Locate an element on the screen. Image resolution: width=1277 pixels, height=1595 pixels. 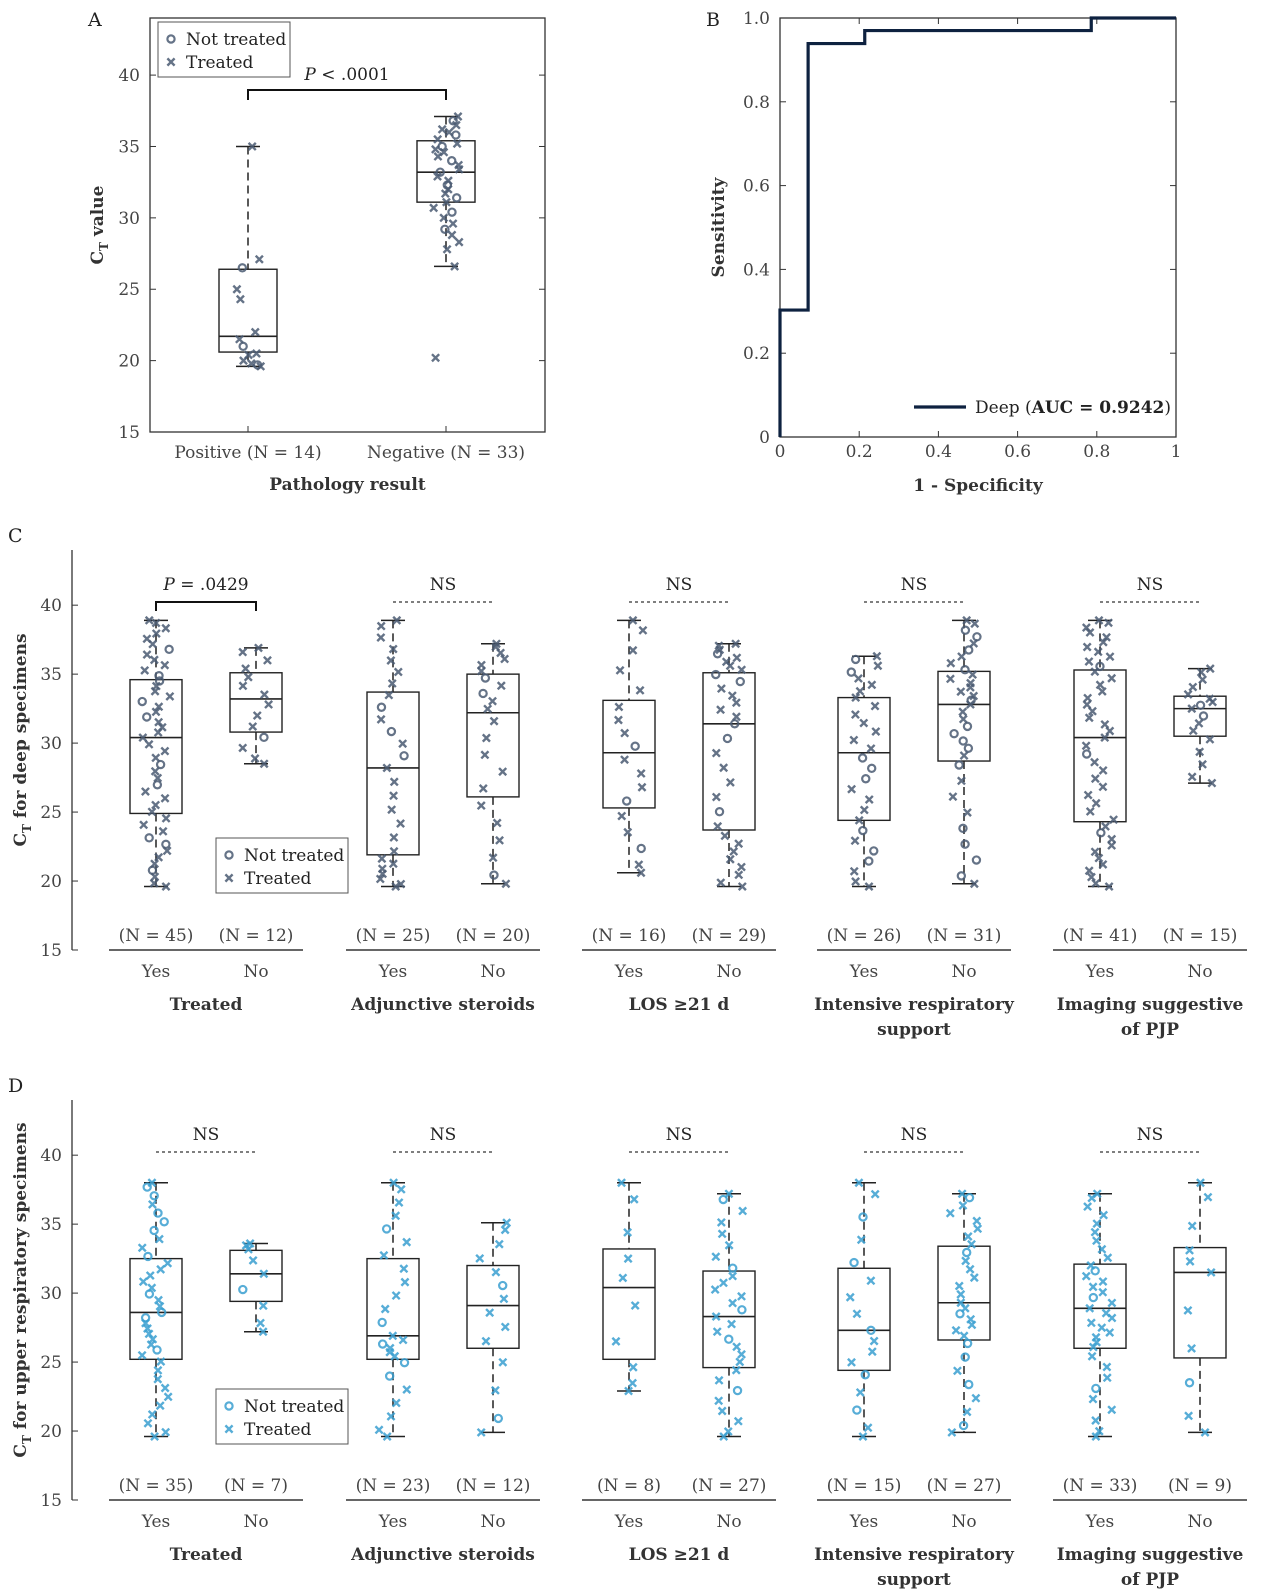
panel-letter-a: A is located at coordinates (94, 20).